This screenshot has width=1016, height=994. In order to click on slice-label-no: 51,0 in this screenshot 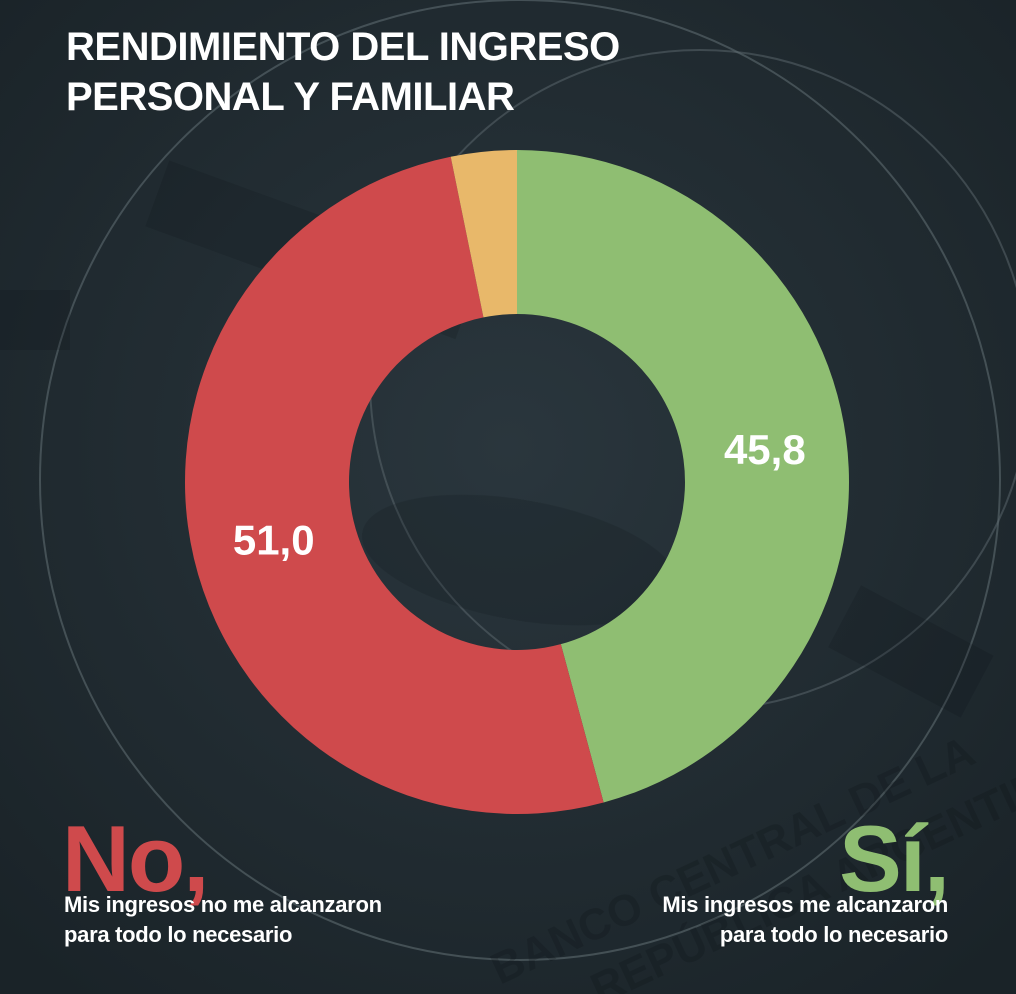, I will do `click(274, 540)`.